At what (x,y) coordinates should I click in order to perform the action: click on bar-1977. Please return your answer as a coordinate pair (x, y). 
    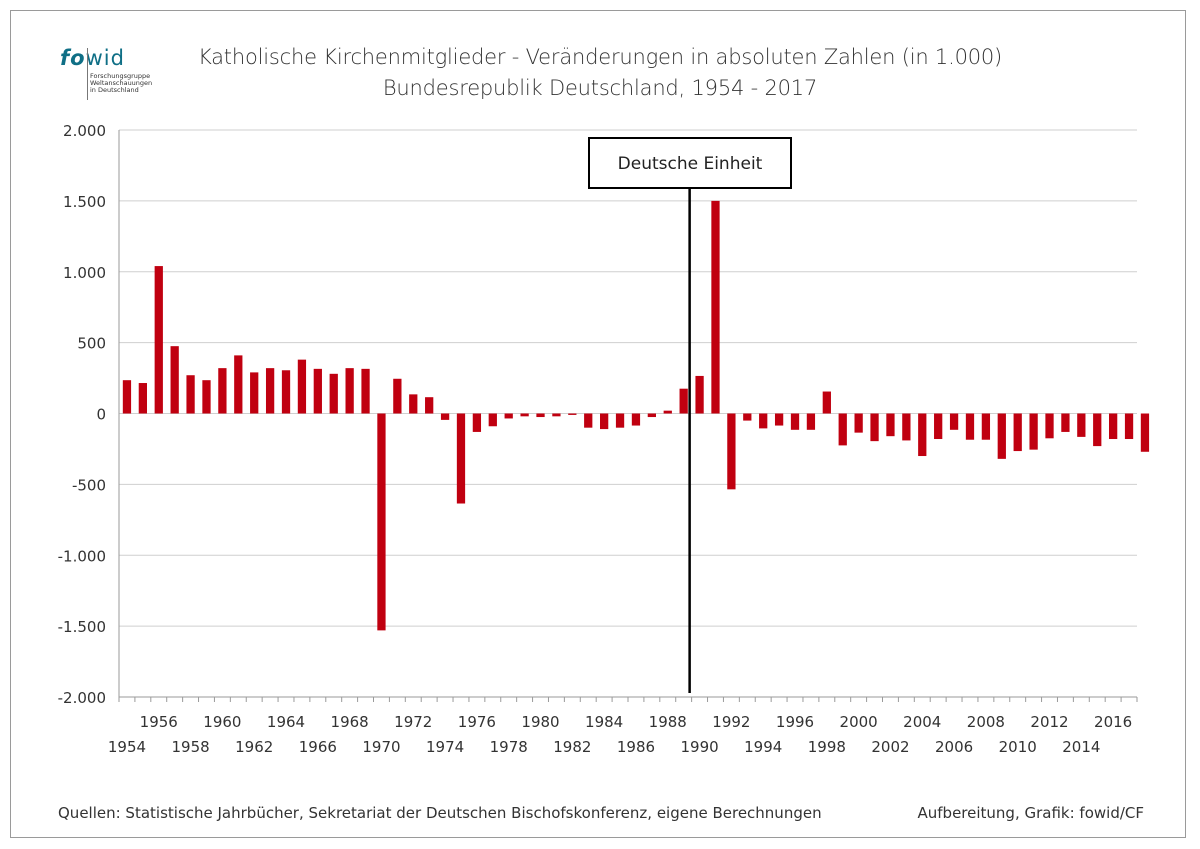
    Looking at the image, I should click on (492, 420).